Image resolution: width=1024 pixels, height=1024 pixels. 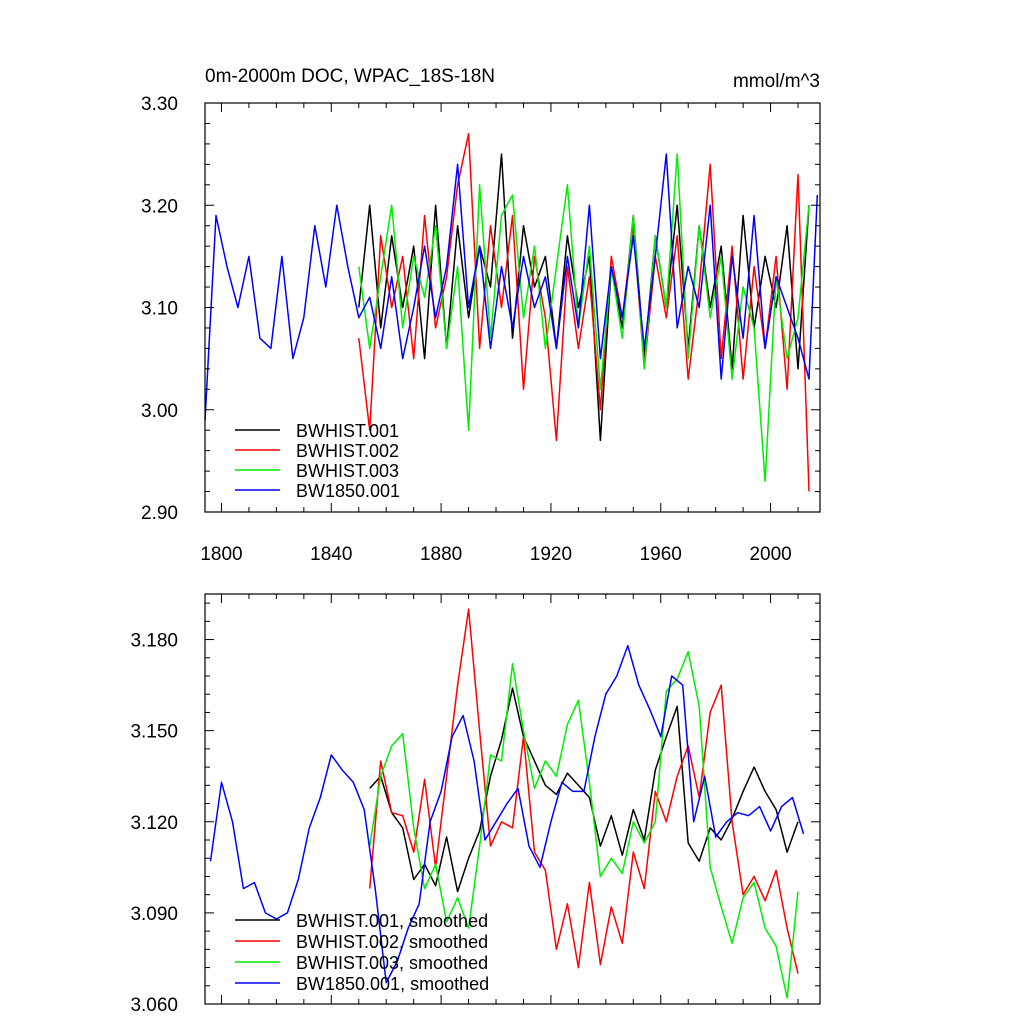 What do you see at coordinates (441, 554) in the screenshot?
I see `x-tick-label: 1880` at bounding box center [441, 554].